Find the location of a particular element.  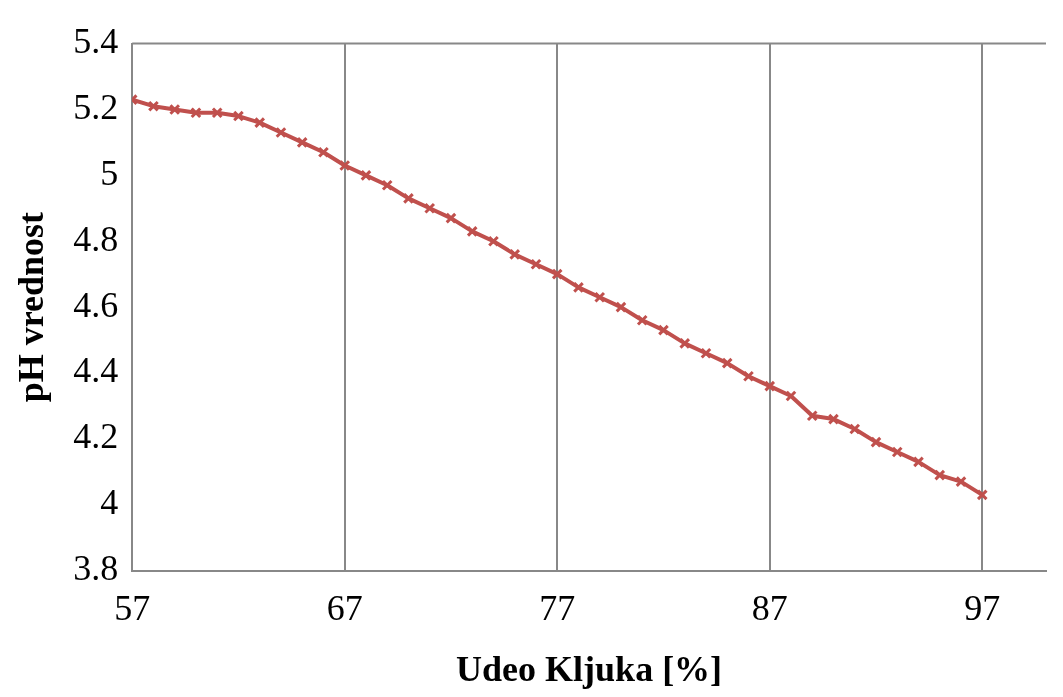

x-tick-label: 87 is located at coordinates (769, 607).